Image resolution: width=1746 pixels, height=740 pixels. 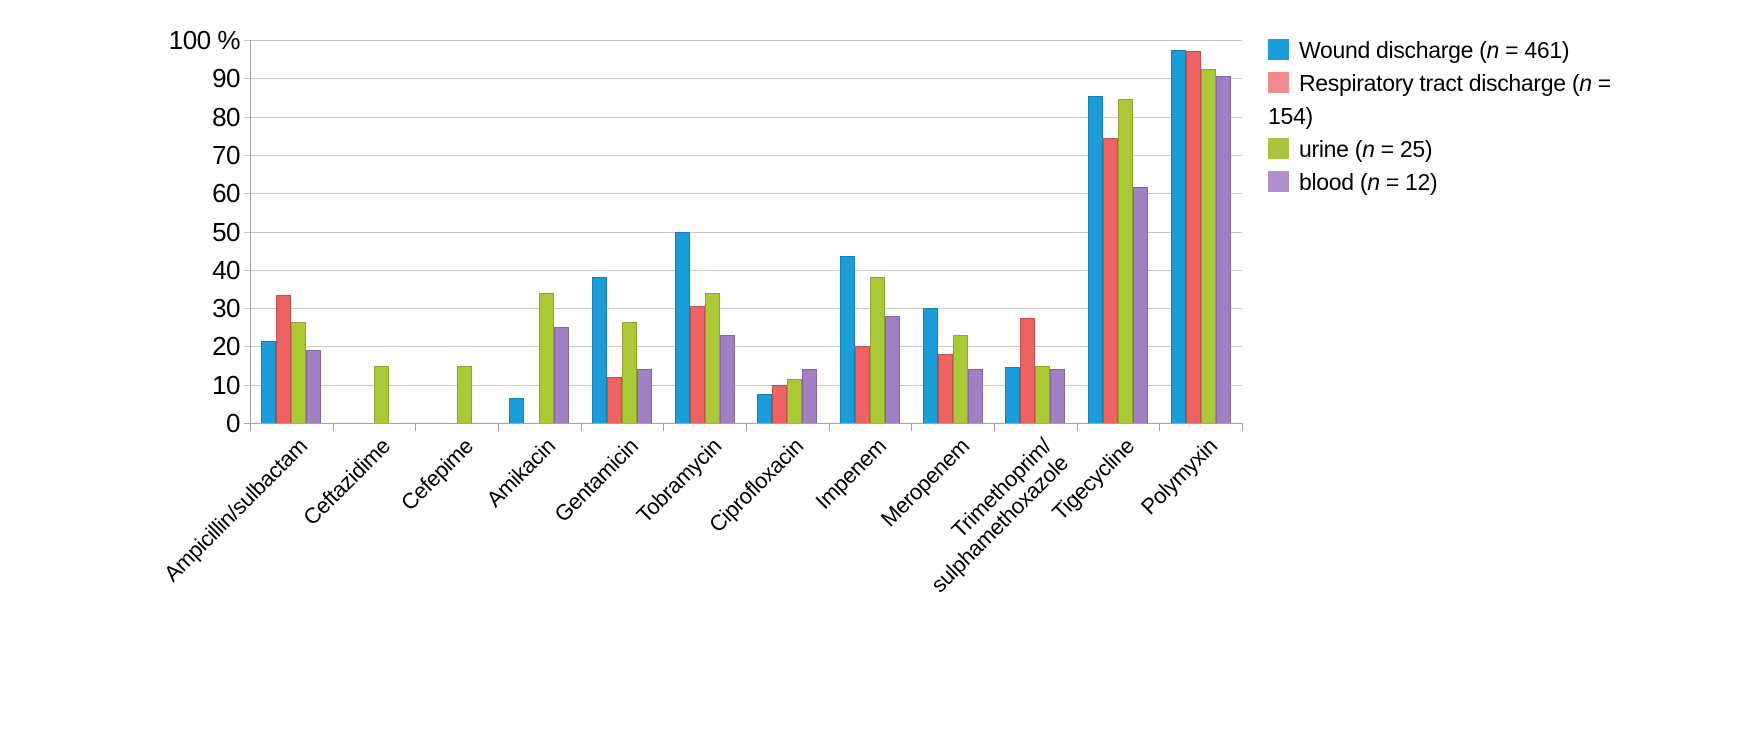 What do you see at coordinates (346, 482) in the screenshot?
I see `x-axis-category-label: Ceftazidime` at bounding box center [346, 482].